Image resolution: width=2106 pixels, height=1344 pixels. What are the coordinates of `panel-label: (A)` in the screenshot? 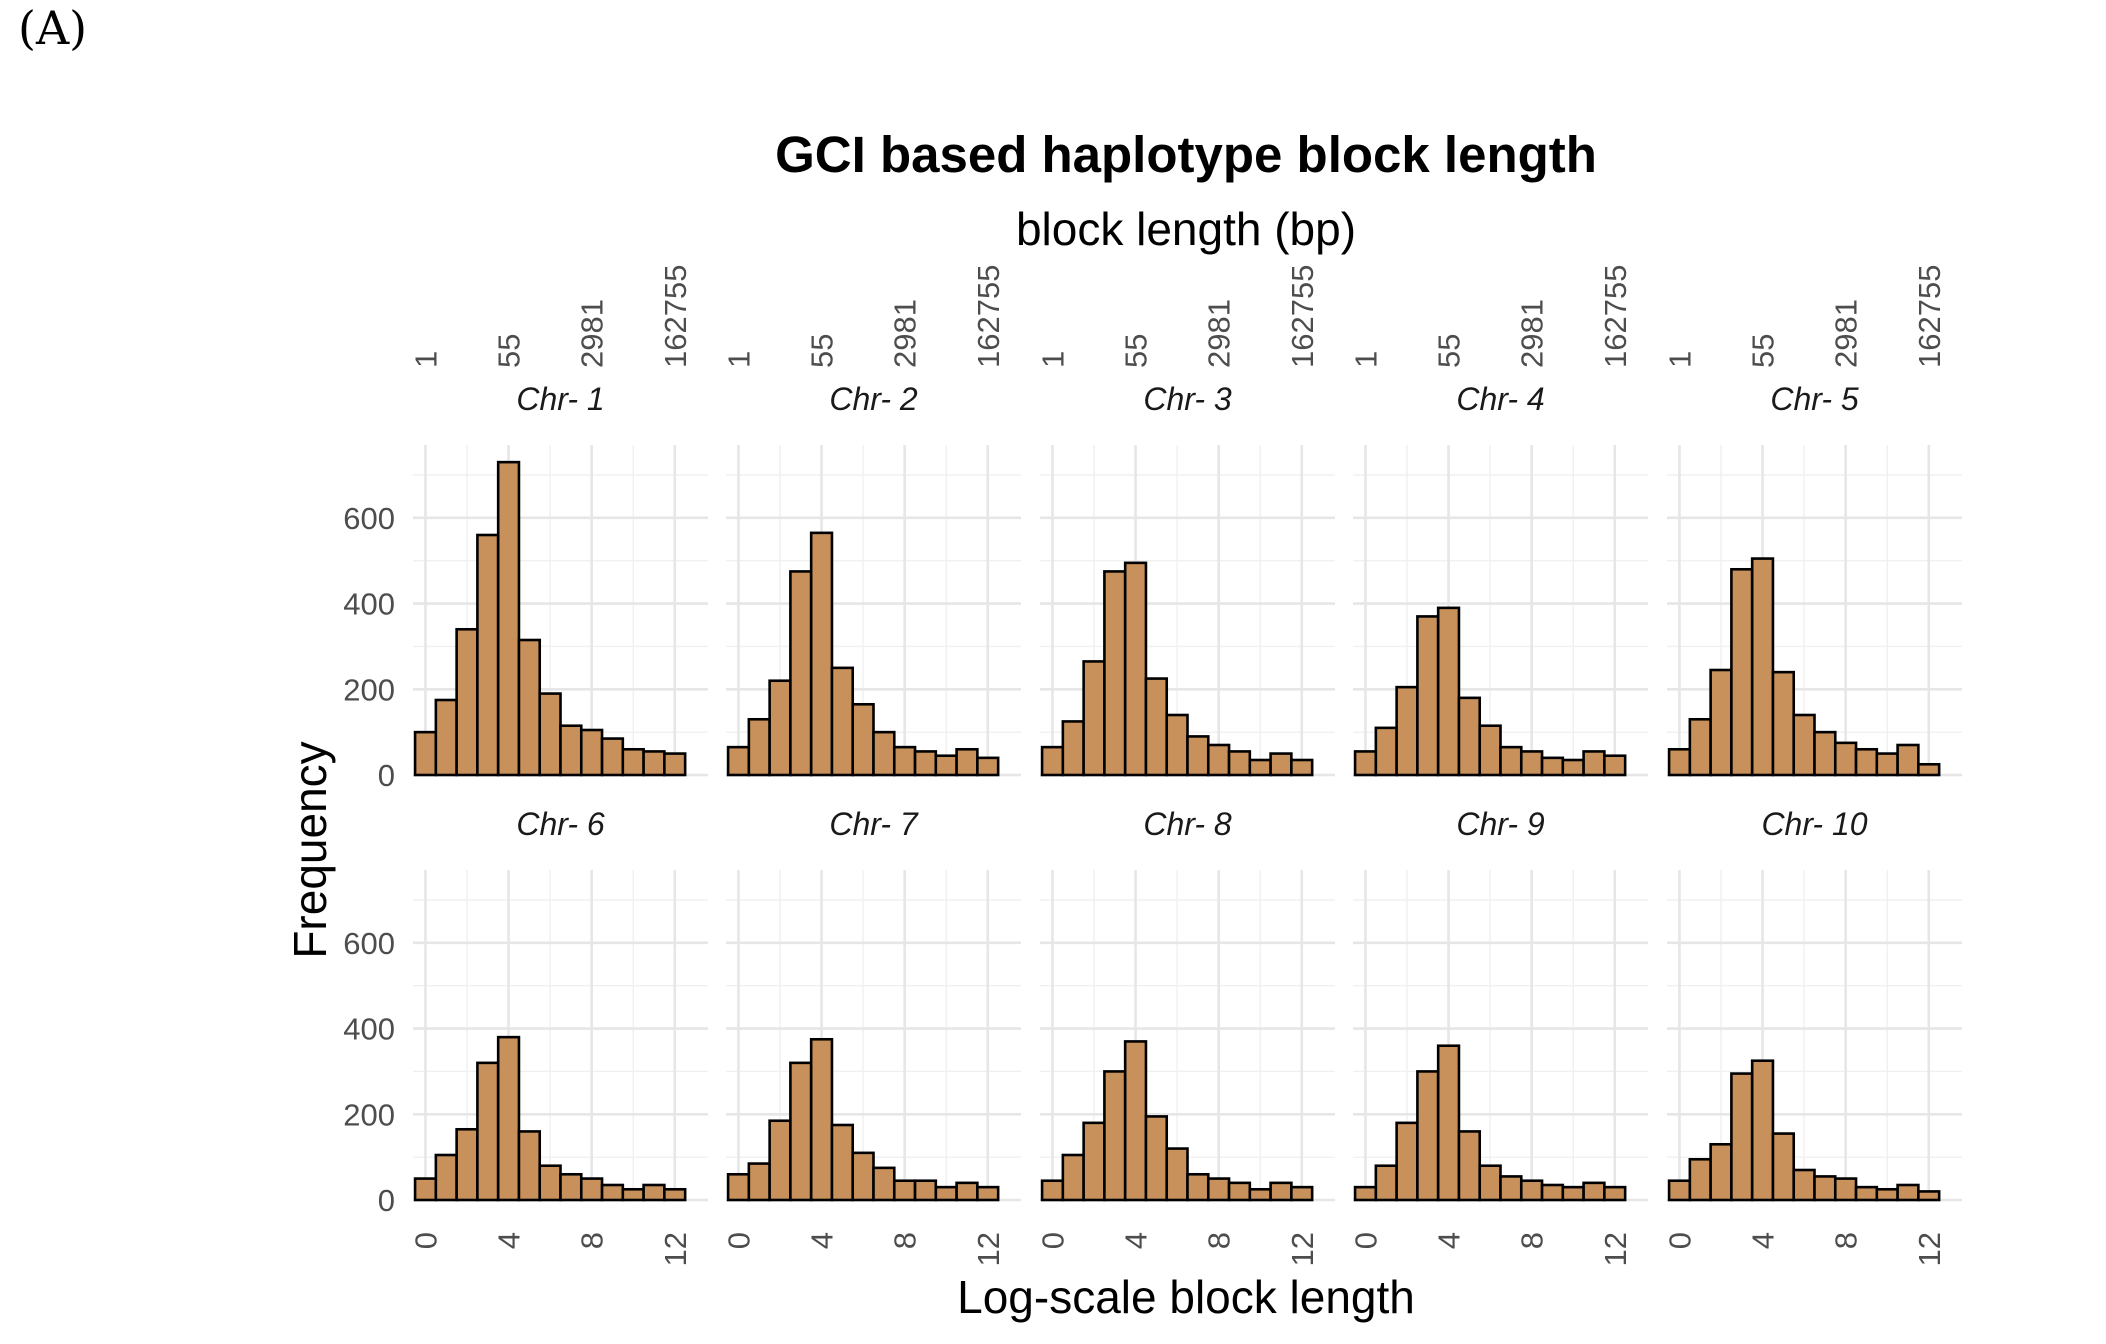 It's located at (52, 28).